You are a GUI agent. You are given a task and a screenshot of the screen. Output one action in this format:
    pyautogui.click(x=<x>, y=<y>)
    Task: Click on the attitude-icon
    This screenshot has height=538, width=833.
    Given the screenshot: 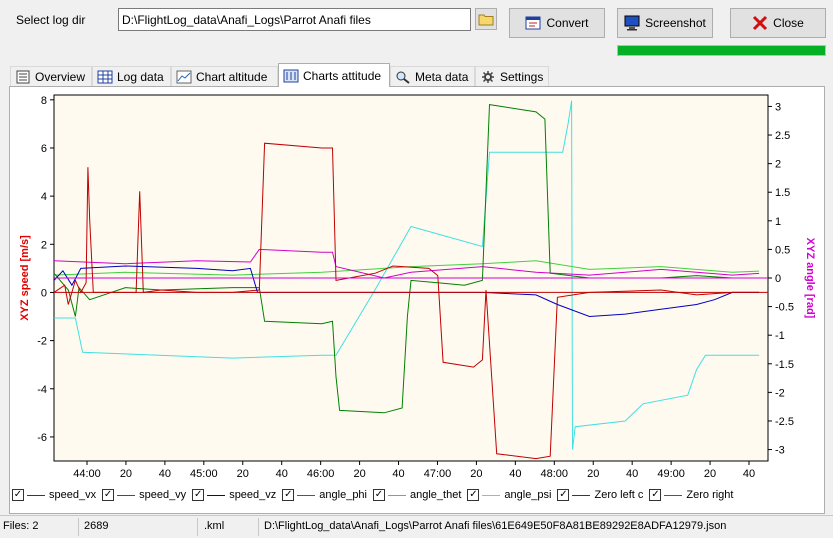 What is the action you would take?
    pyautogui.click(x=291, y=75)
    